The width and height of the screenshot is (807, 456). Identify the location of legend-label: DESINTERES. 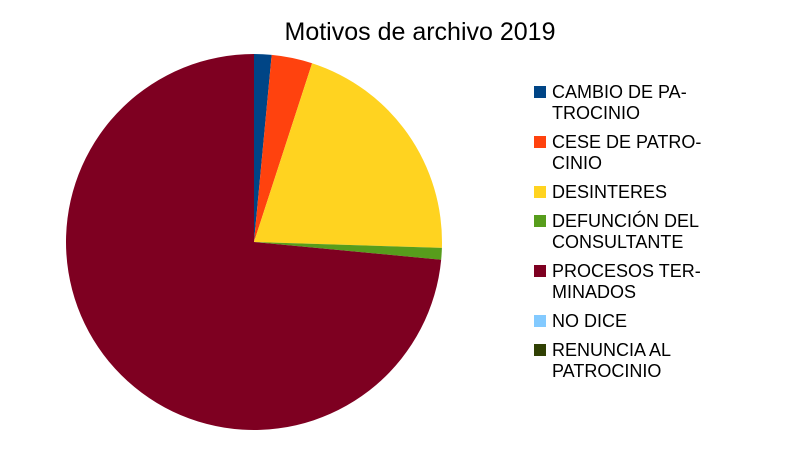
(610, 192).